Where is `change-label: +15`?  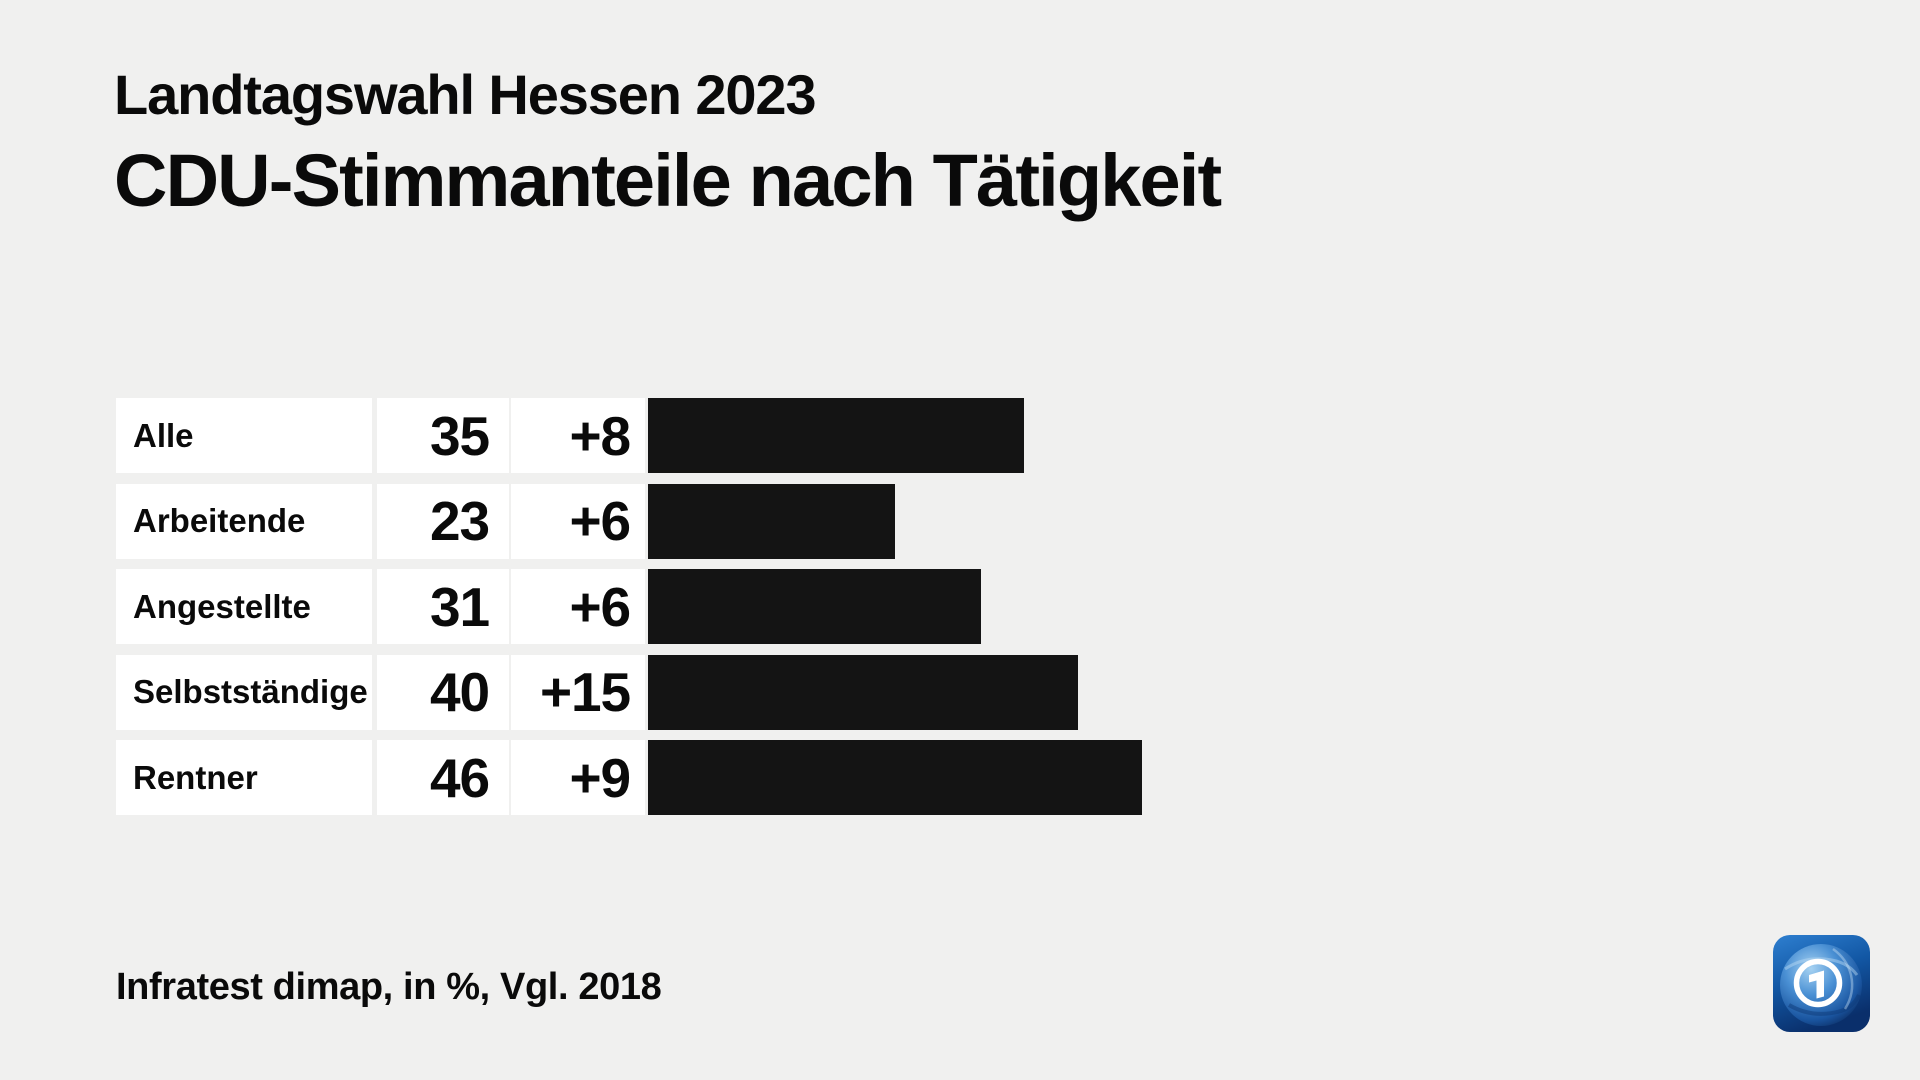 change-label: +15 is located at coordinates (578, 692).